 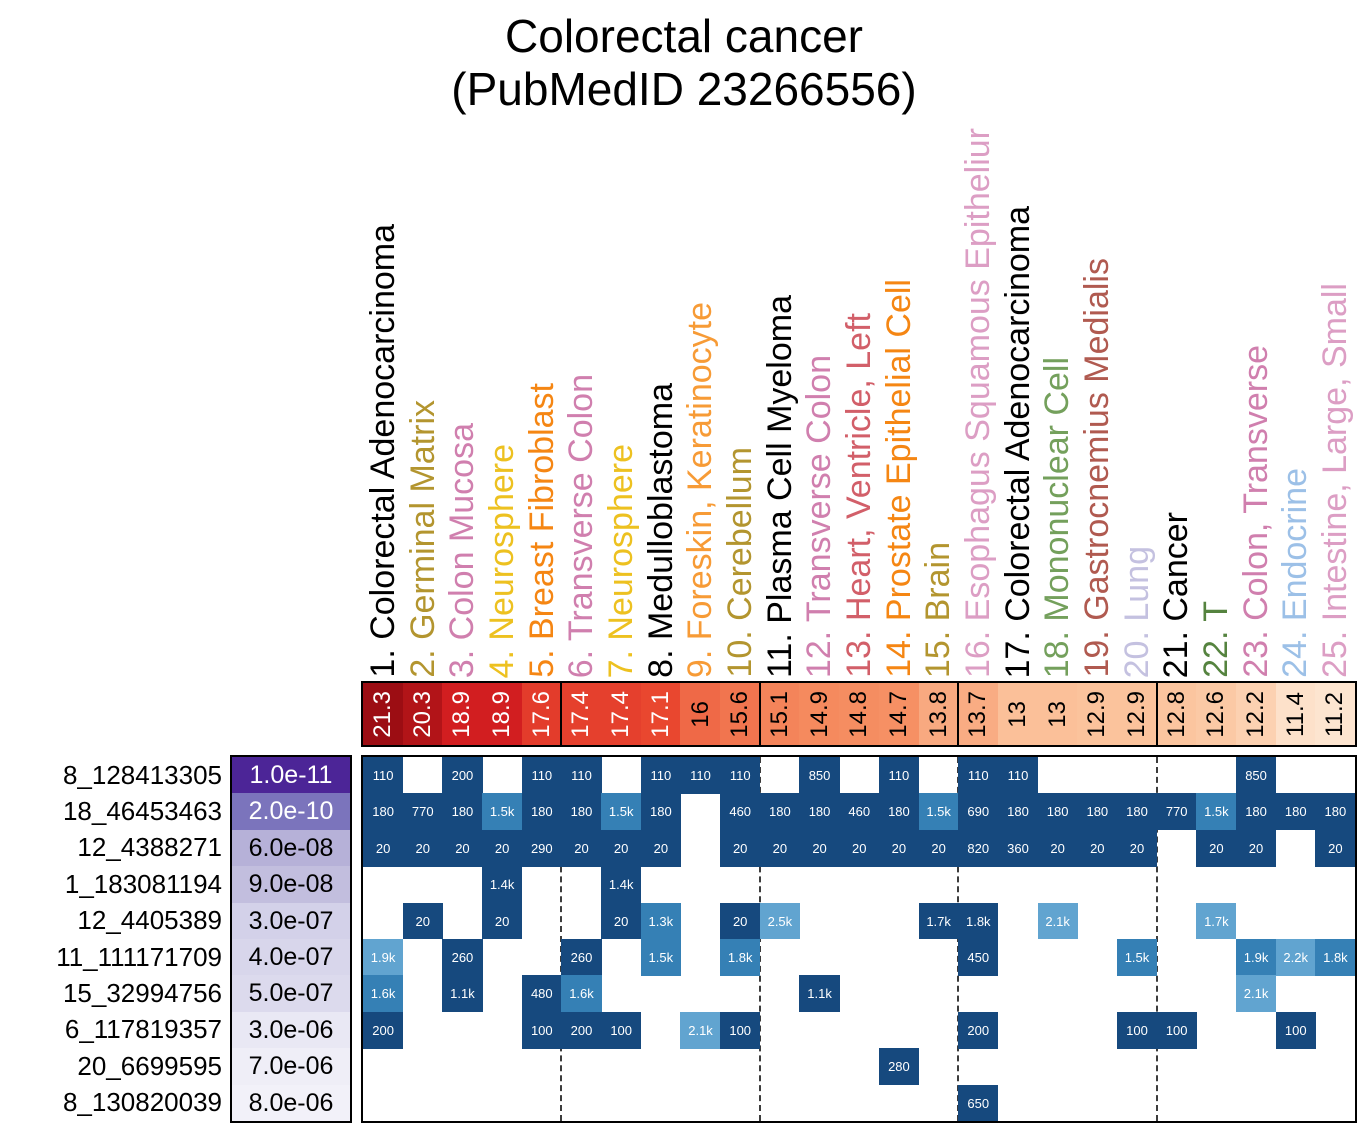 I want to click on heatmap-cell: 2.1k, so click(x=1057, y=921).